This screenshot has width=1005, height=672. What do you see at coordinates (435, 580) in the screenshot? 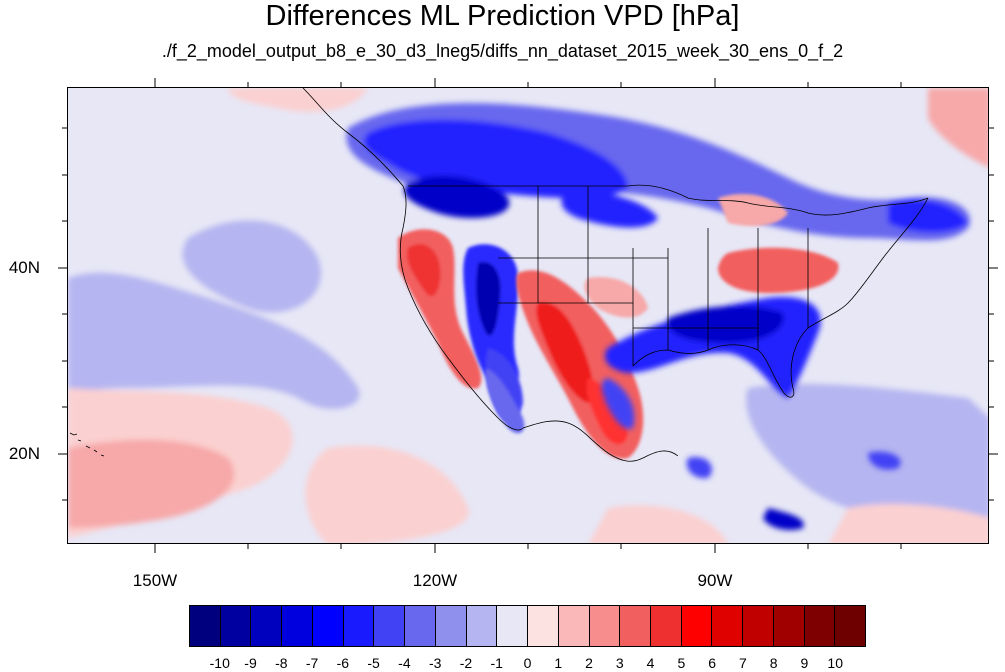
I see `lon-label-120w: 120W` at bounding box center [435, 580].